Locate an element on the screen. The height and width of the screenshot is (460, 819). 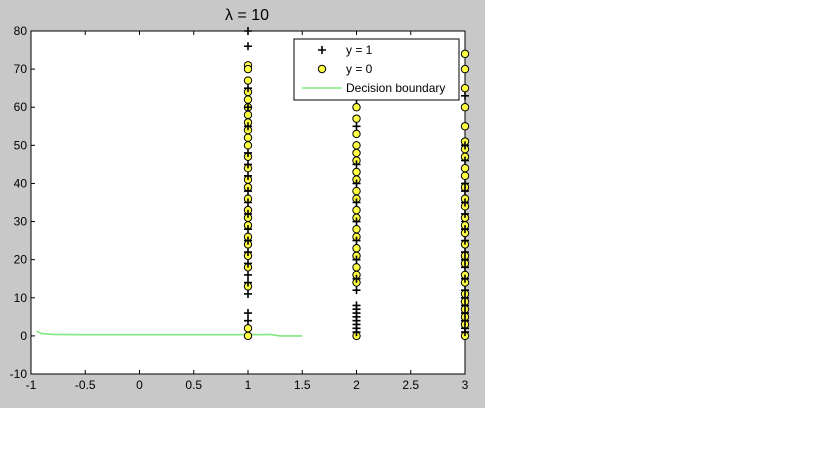
x-tick-label: 3 is located at coordinates (465, 385).